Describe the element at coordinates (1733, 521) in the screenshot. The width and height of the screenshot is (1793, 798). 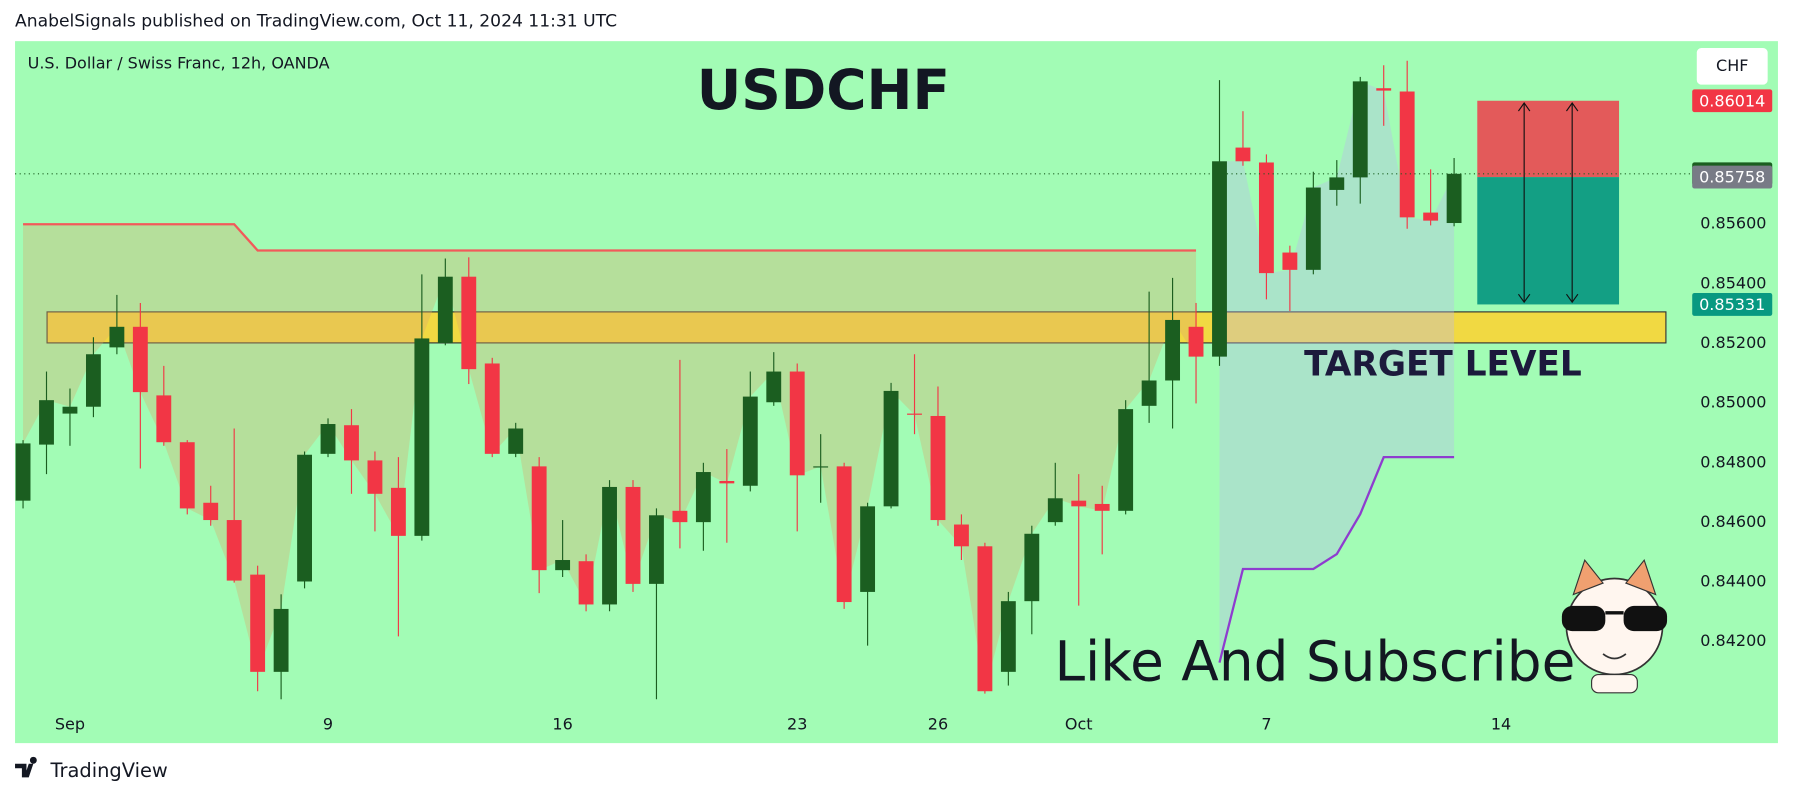
I see `y-tick-label: 0.84600` at that location.